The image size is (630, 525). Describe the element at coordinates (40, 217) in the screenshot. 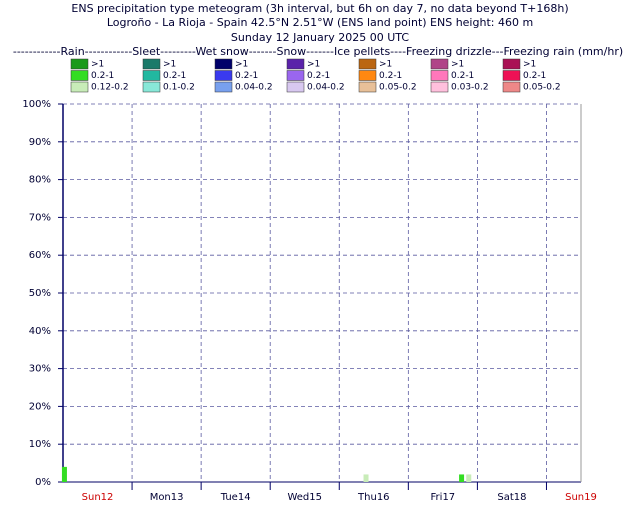

I see `y-tick-label: 70%` at that location.